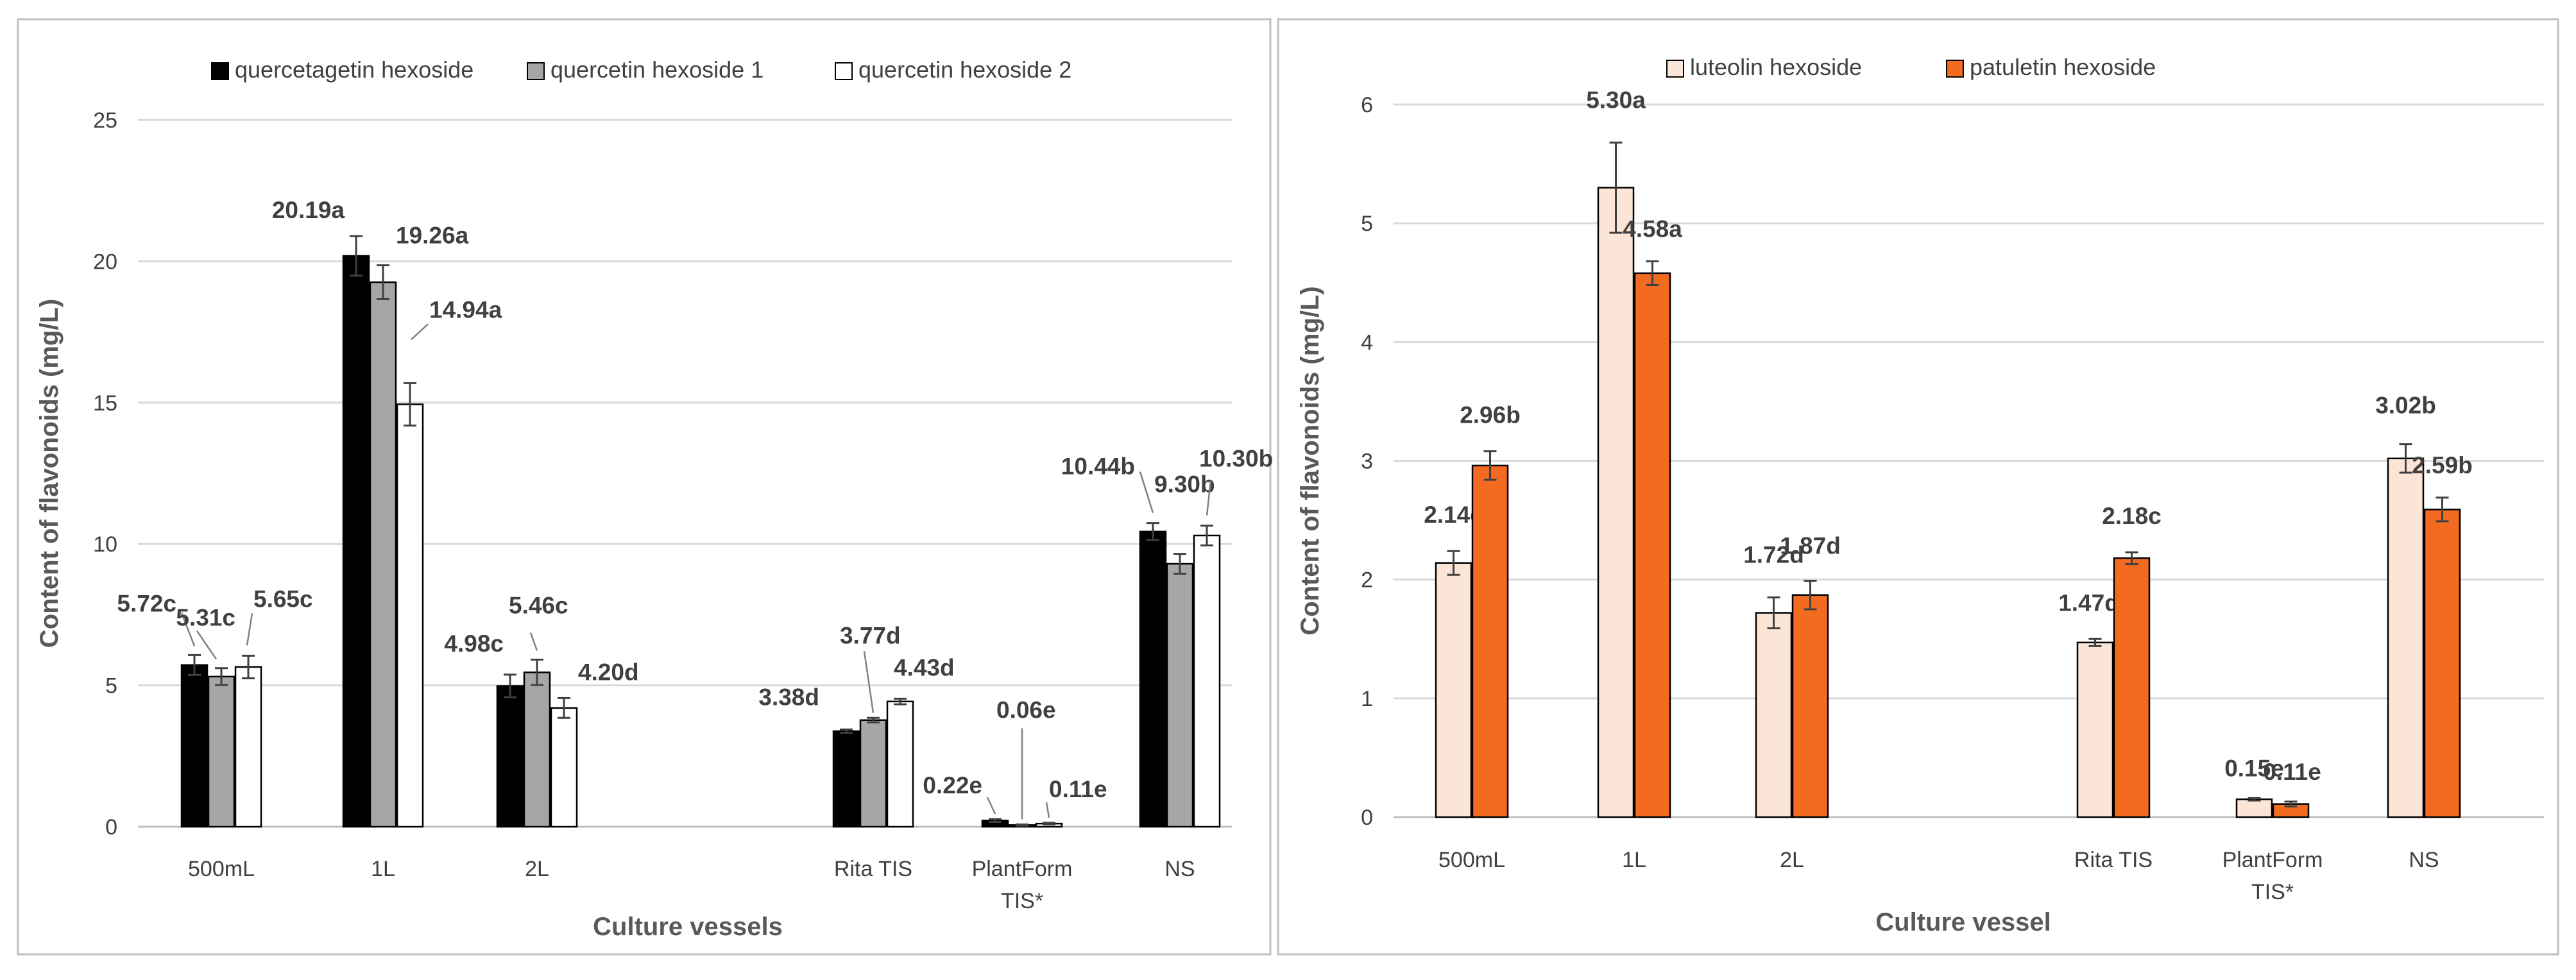 The height and width of the screenshot is (980, 2576). I want to click on right-x-tick-label: 500mL, so click(1471, 860).